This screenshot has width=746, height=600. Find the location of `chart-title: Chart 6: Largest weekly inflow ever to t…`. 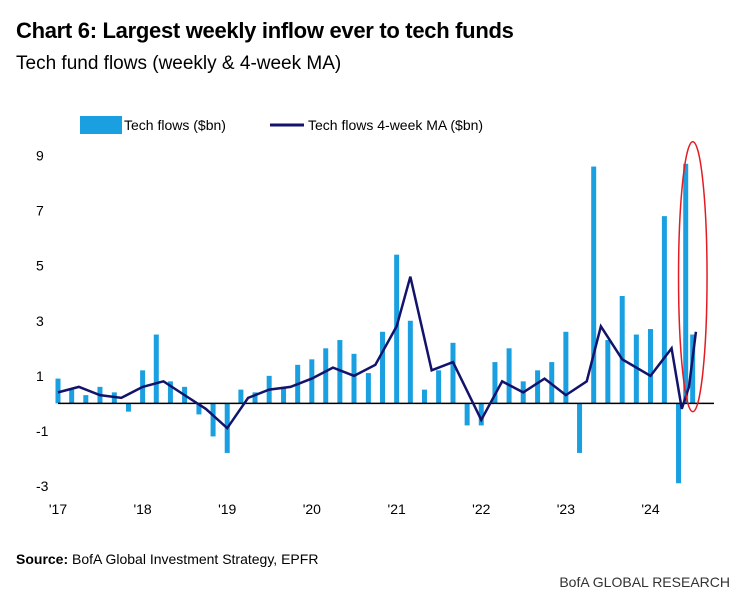

chart-title: Chart 6: Largest weekly inflow ever to t… is located at coordinates (265, 30).